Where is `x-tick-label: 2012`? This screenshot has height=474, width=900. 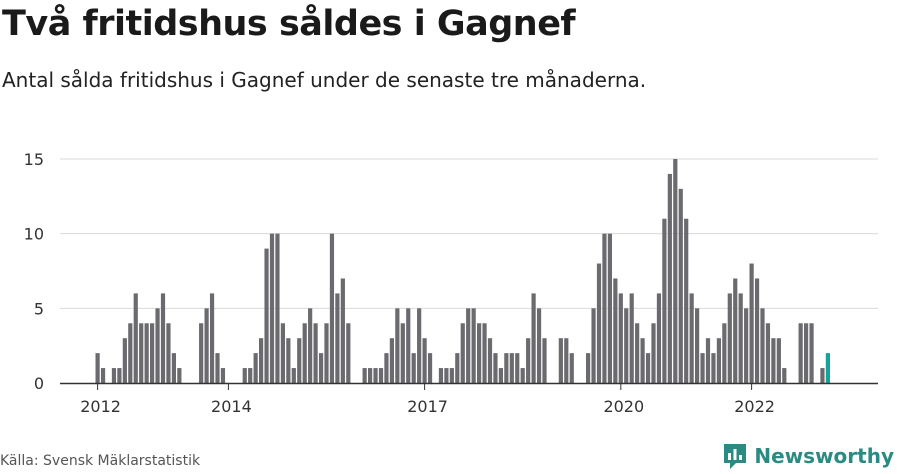
x-tick-label: 2012 is located at coordinates (100, 406).